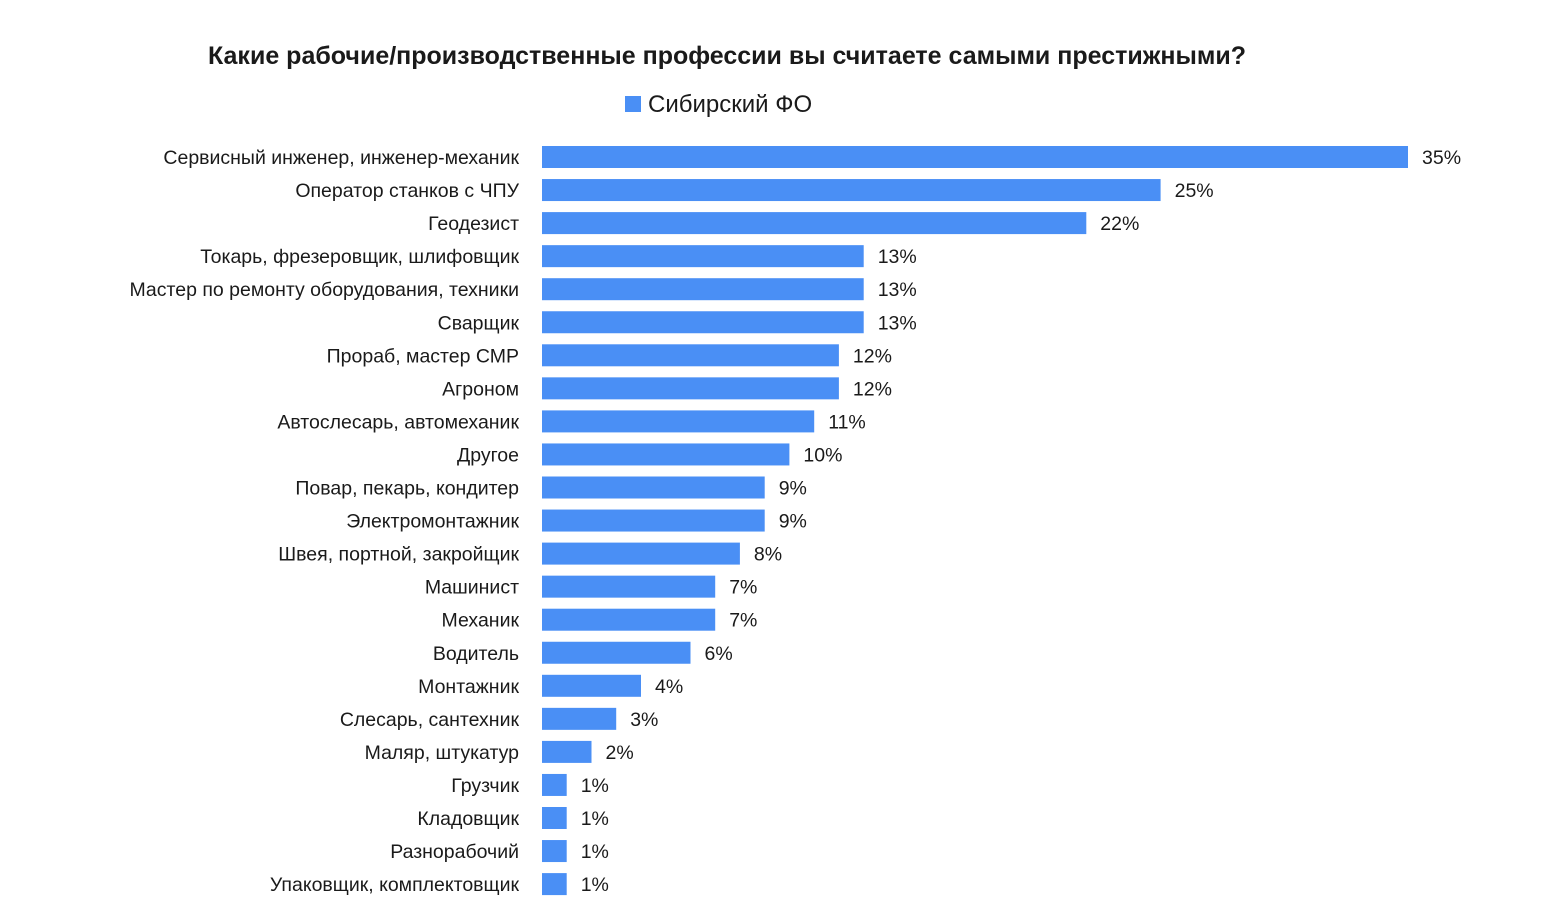  I want to click on category-label: Сварщик, so click(479, 323).